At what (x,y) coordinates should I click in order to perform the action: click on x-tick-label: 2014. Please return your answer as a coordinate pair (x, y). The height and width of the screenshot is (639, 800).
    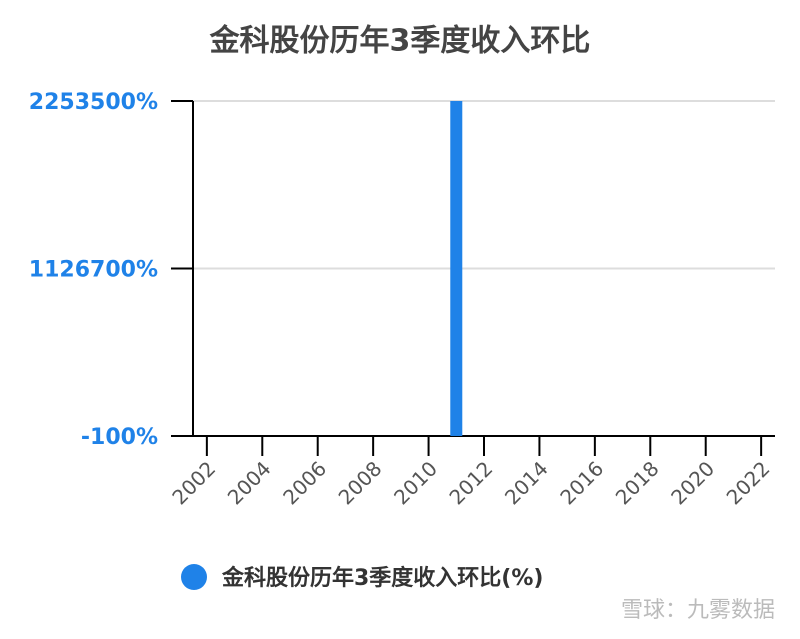
    Looking at the image, I should click on (526, 482).